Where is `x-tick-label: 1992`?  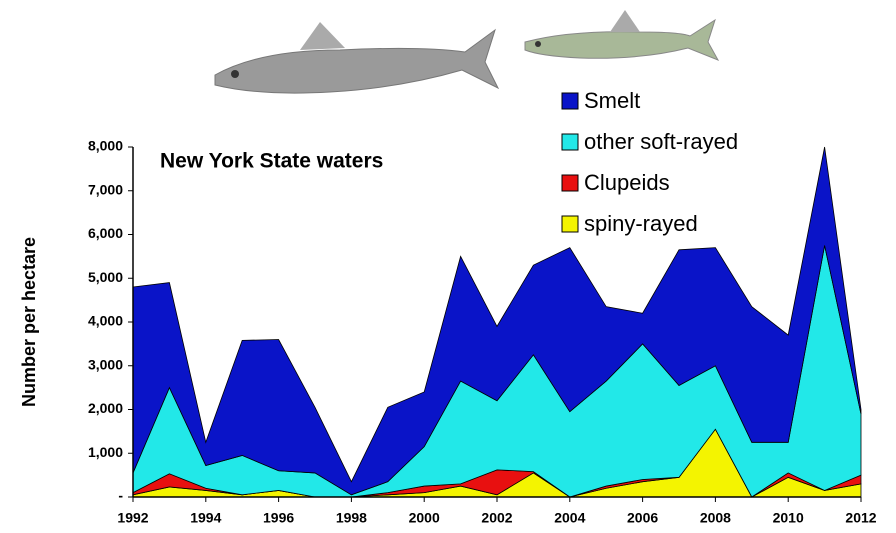 x-tick-label: 1992 is located at coordinates (132, 518).